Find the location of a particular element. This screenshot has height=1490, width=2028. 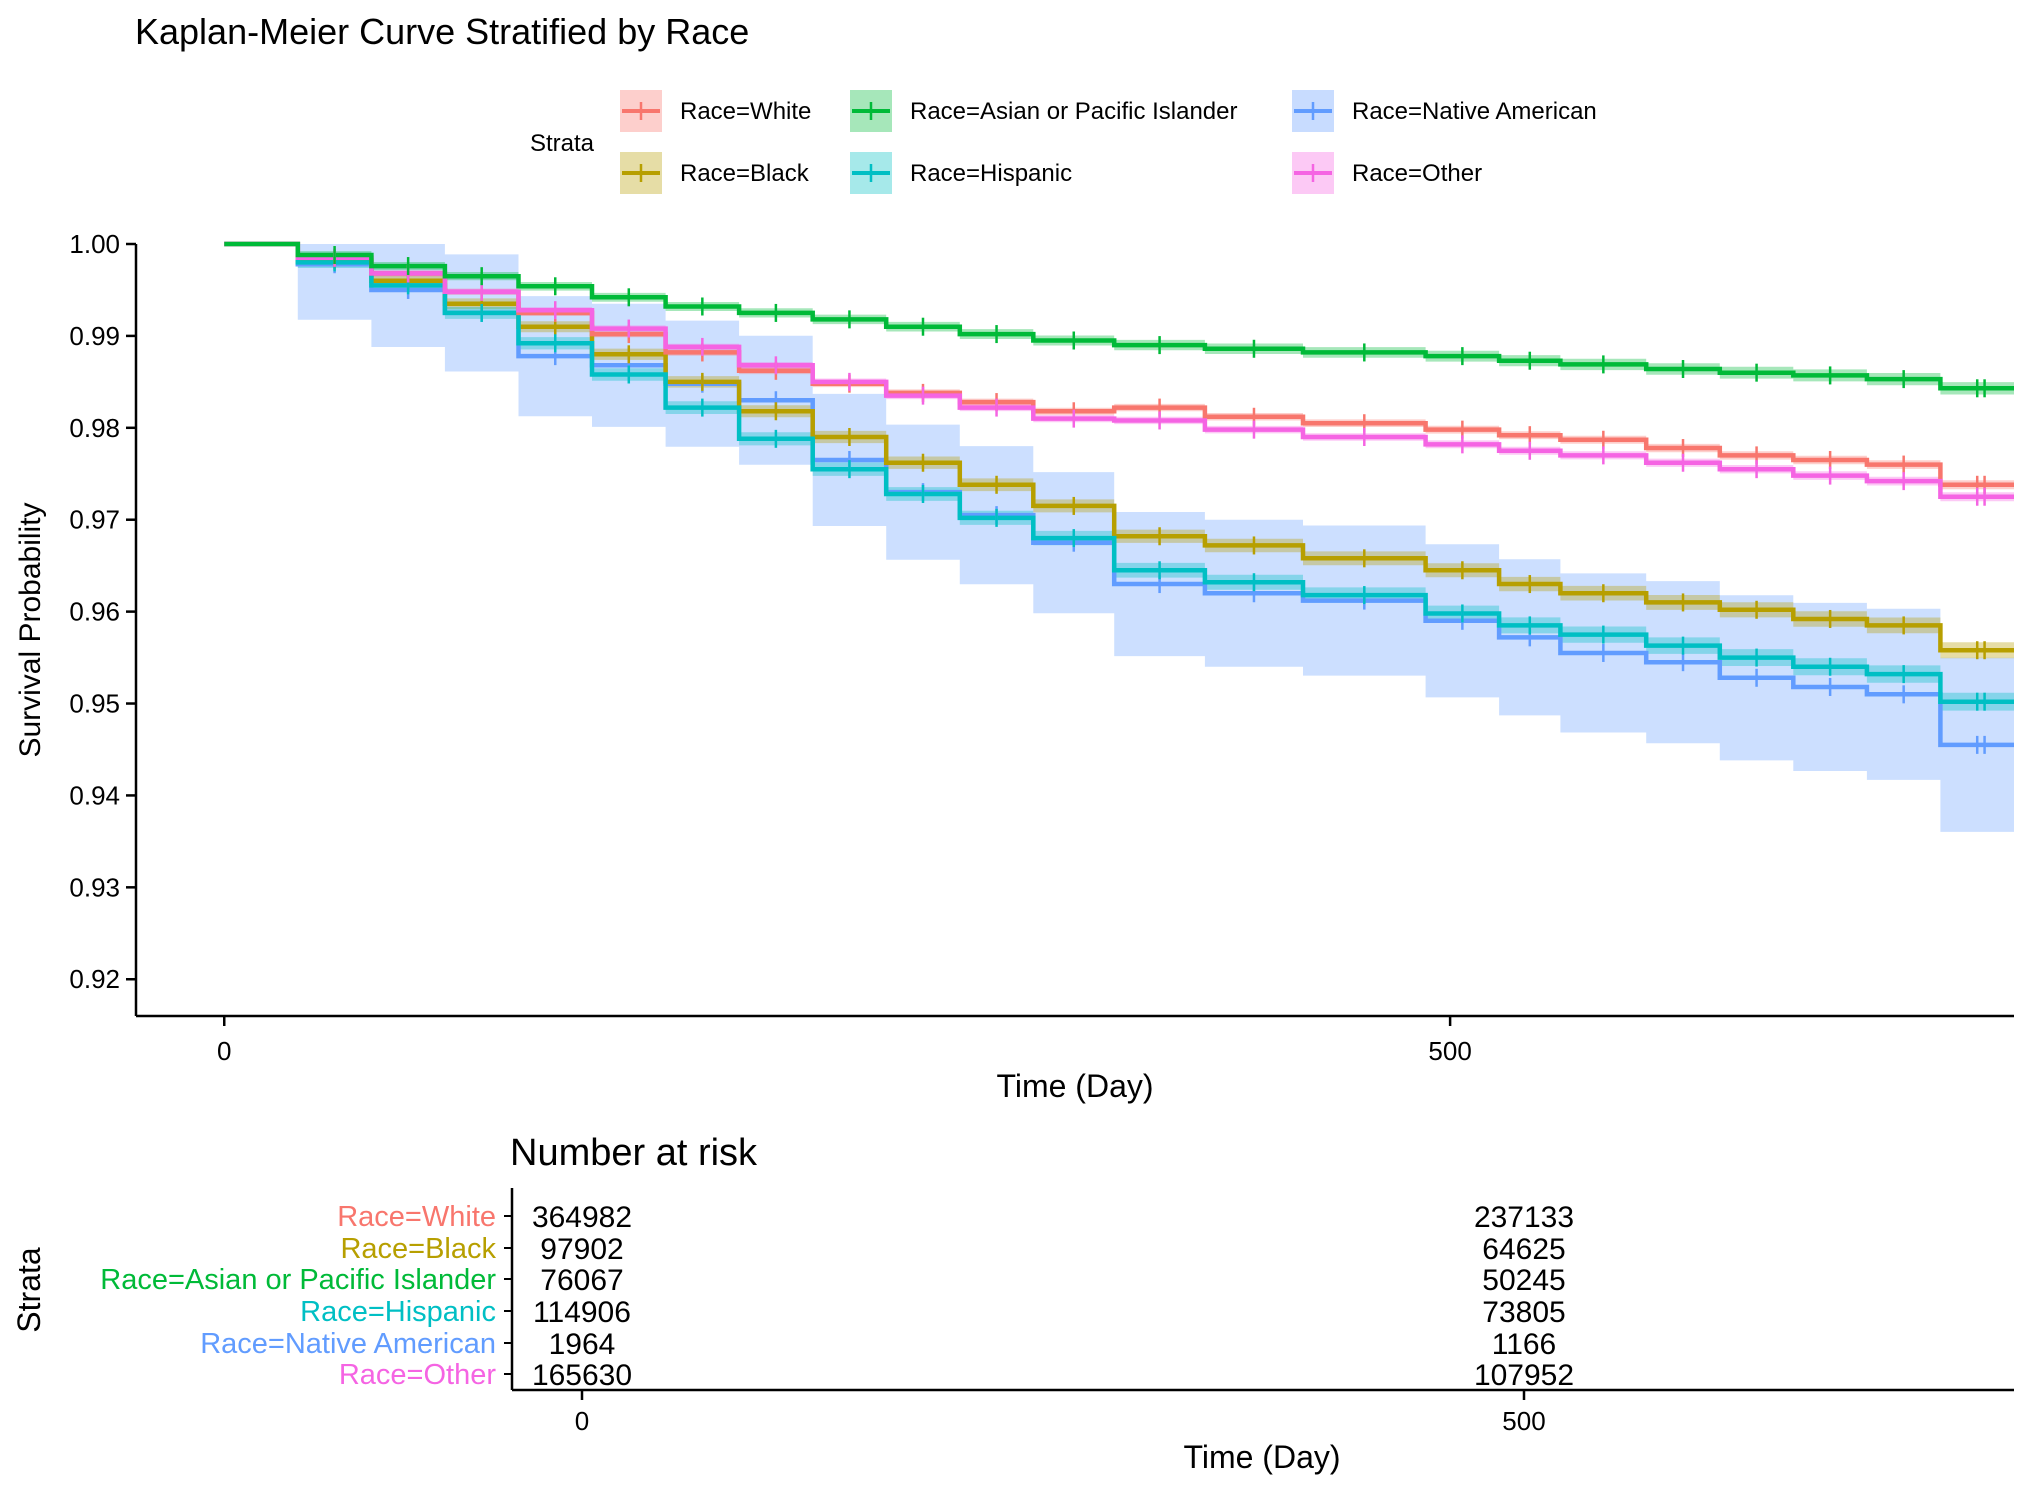

risk-table-x-axis-label: Time (Day) is located at coordinates (1261, 1457).